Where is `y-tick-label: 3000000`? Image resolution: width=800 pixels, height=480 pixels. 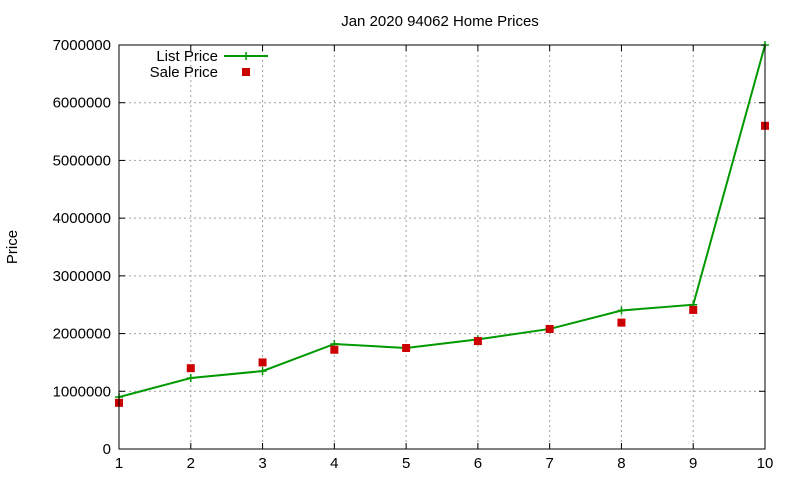 y-tick-label: 3000000 is located at coordinates (82, 276).